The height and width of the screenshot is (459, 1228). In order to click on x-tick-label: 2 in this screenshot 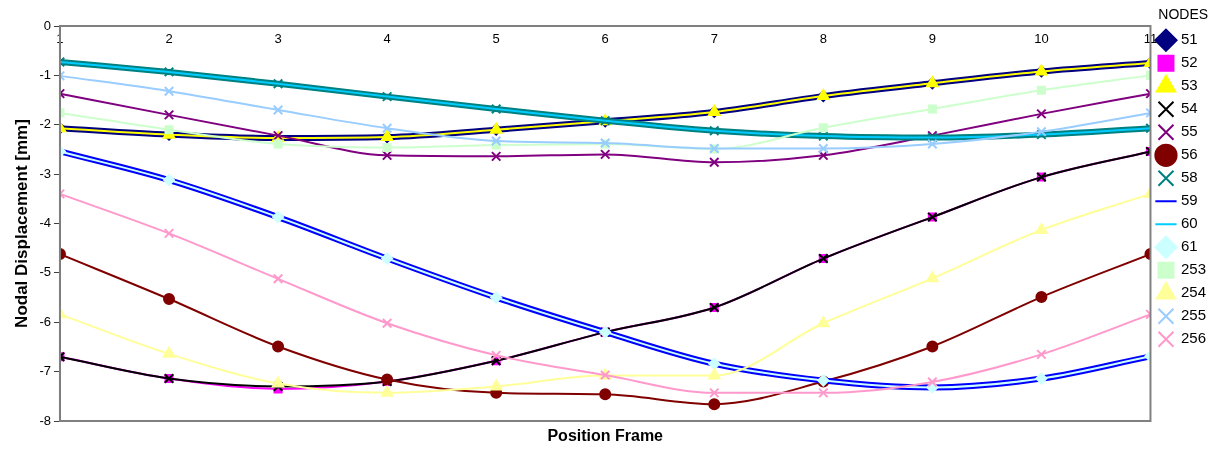, I will do `click(169, 39)`.